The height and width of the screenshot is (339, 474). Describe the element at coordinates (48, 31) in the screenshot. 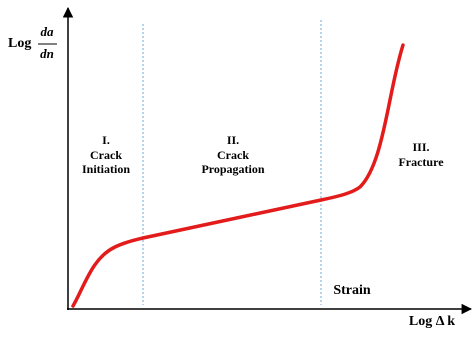

I see `y-label-numerator: da` at that location.